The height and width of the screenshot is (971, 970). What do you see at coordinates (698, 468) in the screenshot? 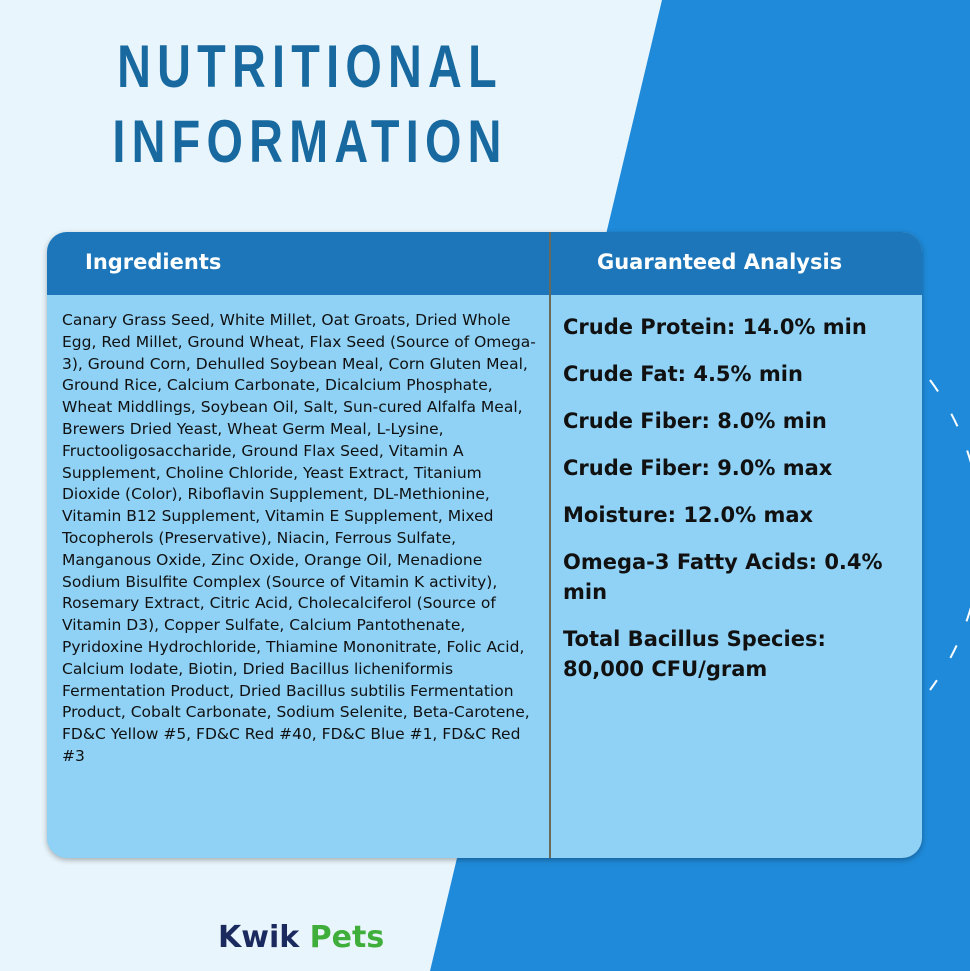
I see `analysis-item: Crude Fiber: 9.0% max` at bounding box center [698, 468].